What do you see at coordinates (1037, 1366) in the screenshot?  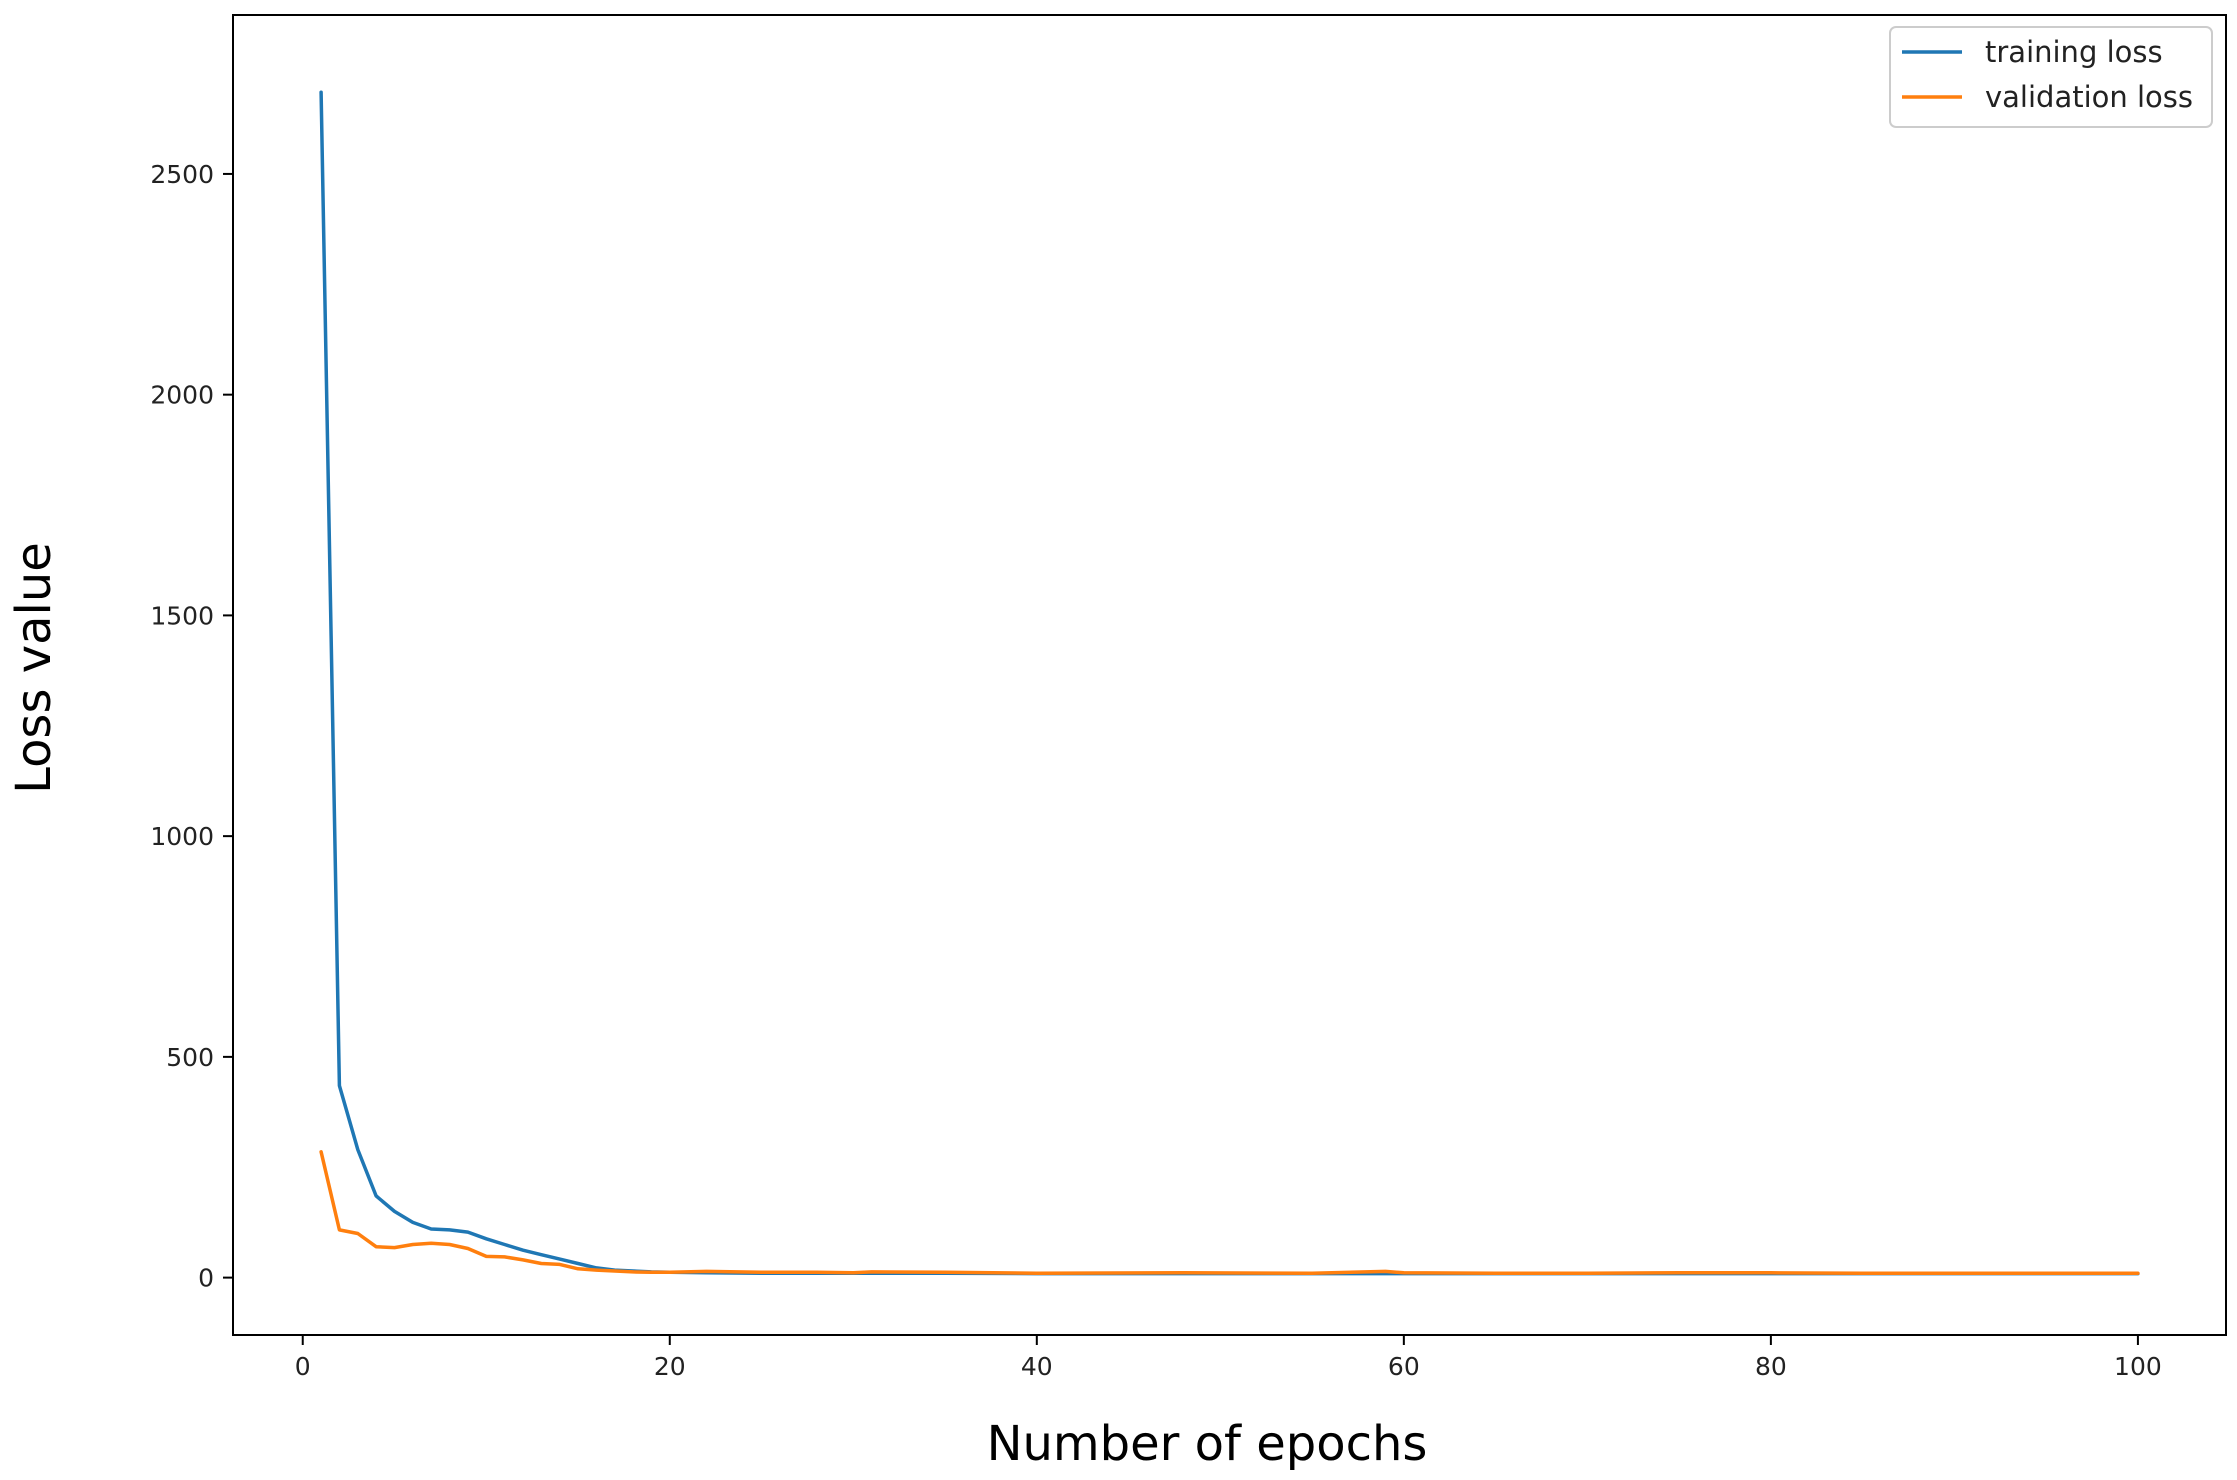 I see `x-tick-label: 40` at bounding box center [1037, 1366].